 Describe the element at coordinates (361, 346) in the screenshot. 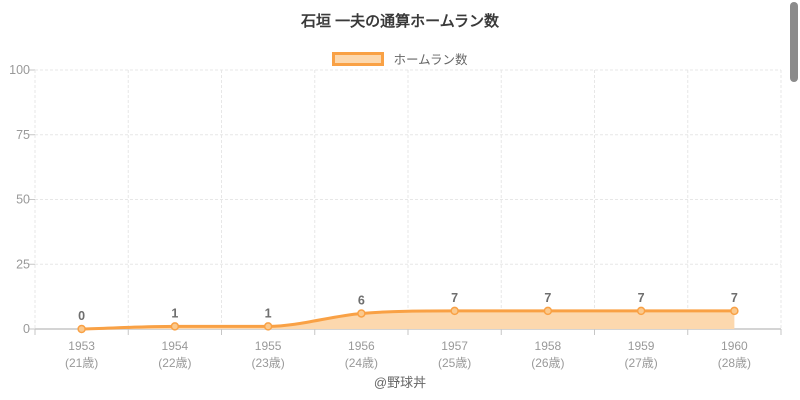

I see `x-tick-year: 1956` at that location.